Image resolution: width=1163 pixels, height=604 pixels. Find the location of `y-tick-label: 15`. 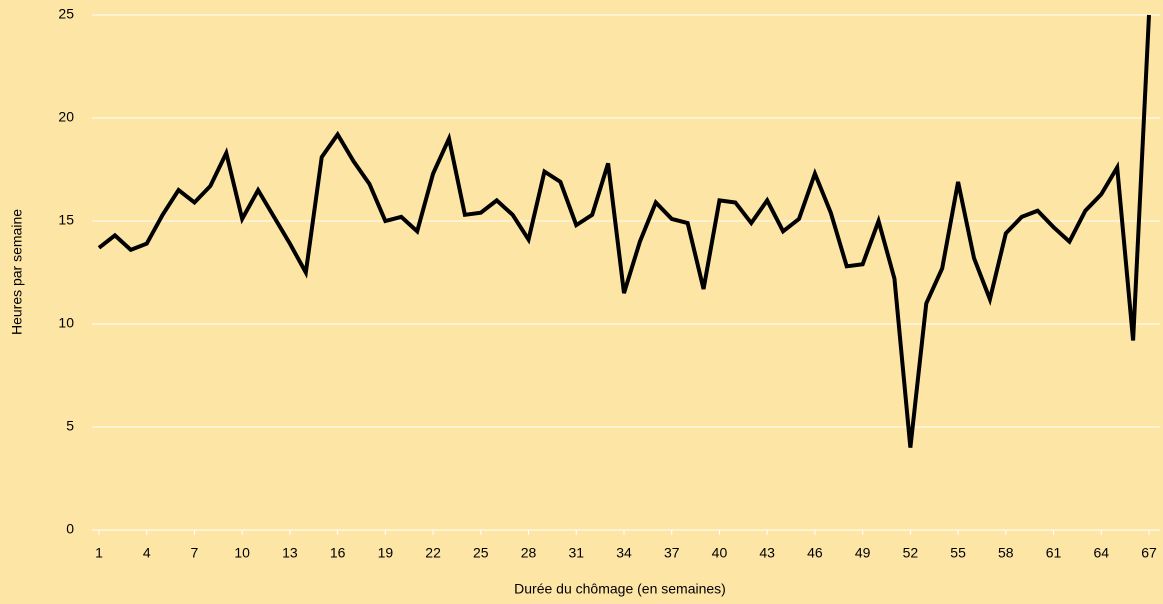

y-tick-label: 15 is located at coordinates (66, 220).